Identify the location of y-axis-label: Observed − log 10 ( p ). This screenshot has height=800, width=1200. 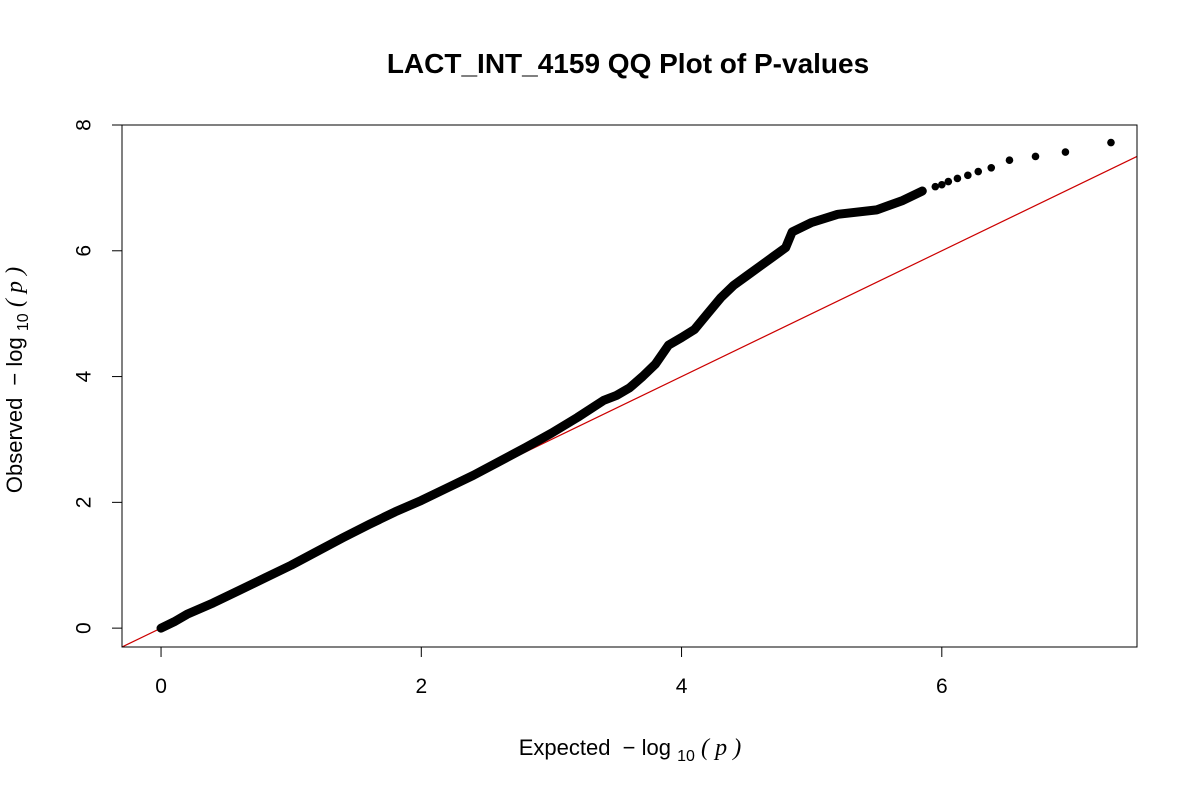
(17, 380).